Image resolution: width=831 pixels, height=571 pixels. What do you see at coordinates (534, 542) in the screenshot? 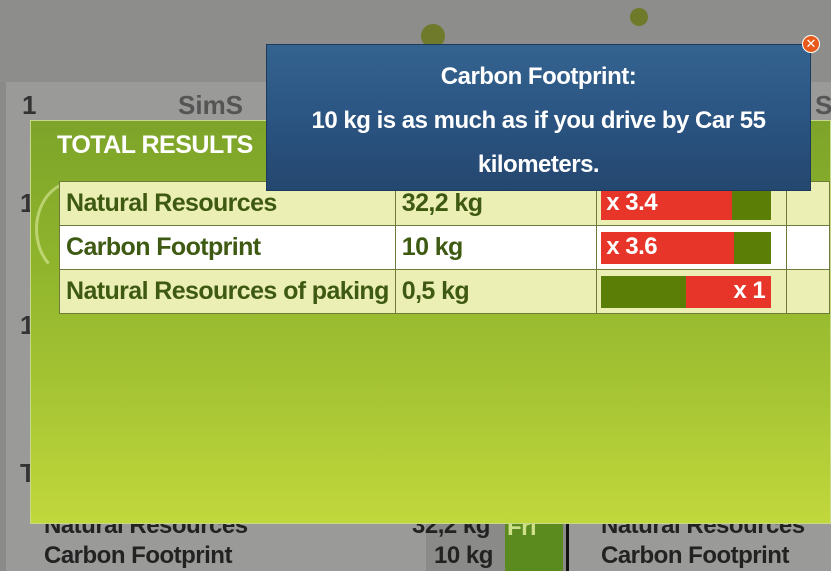
I see `background-green-strip: Fri` at bounding box center [534, 542].